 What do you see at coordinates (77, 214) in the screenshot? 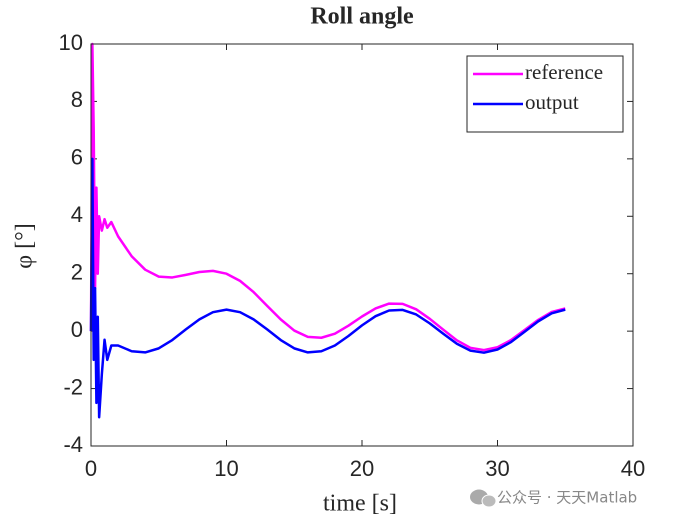
I see `y-tick-label: 4` at bounding box center [77, 214].